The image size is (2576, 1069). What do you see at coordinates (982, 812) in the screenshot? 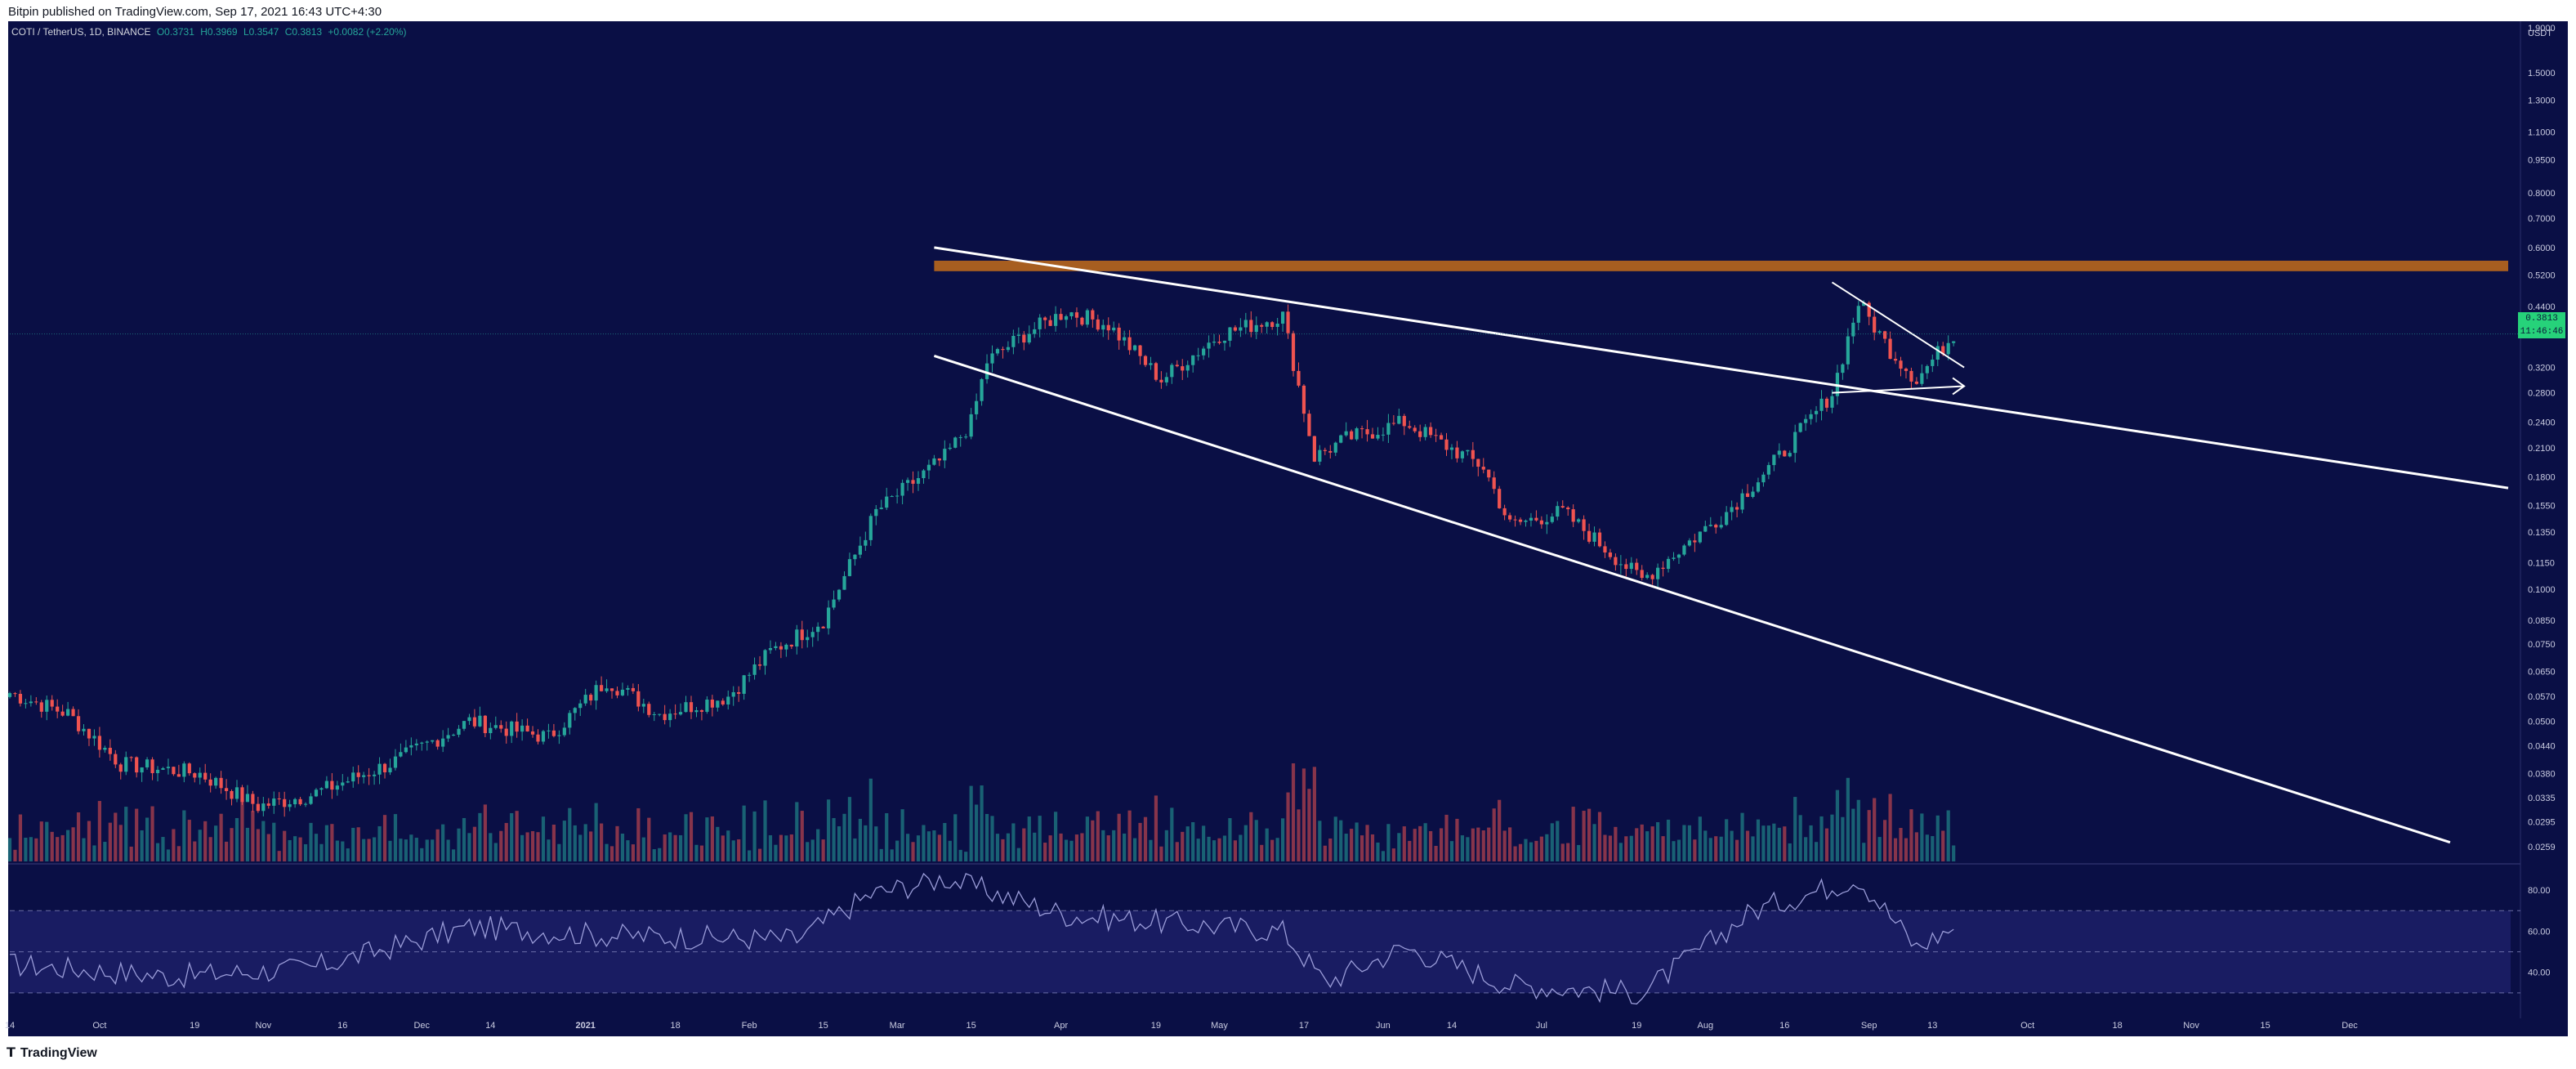
I see `volume-bars` at bounding box center [982, 812].